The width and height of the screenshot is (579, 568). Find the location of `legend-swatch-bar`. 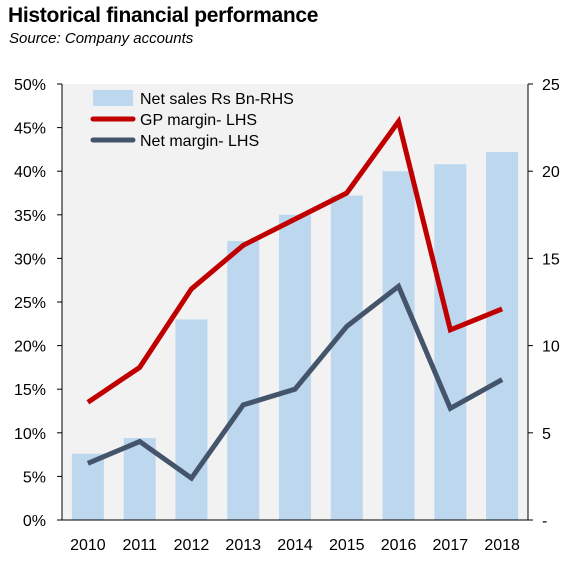

legend-swatch-bar is located at coordinates (113, 98).